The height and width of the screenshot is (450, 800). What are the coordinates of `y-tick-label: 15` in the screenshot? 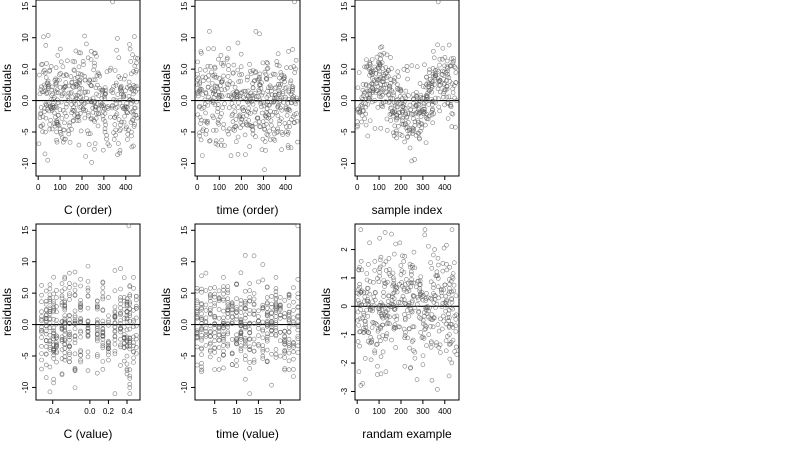 It's located at (184, 229).